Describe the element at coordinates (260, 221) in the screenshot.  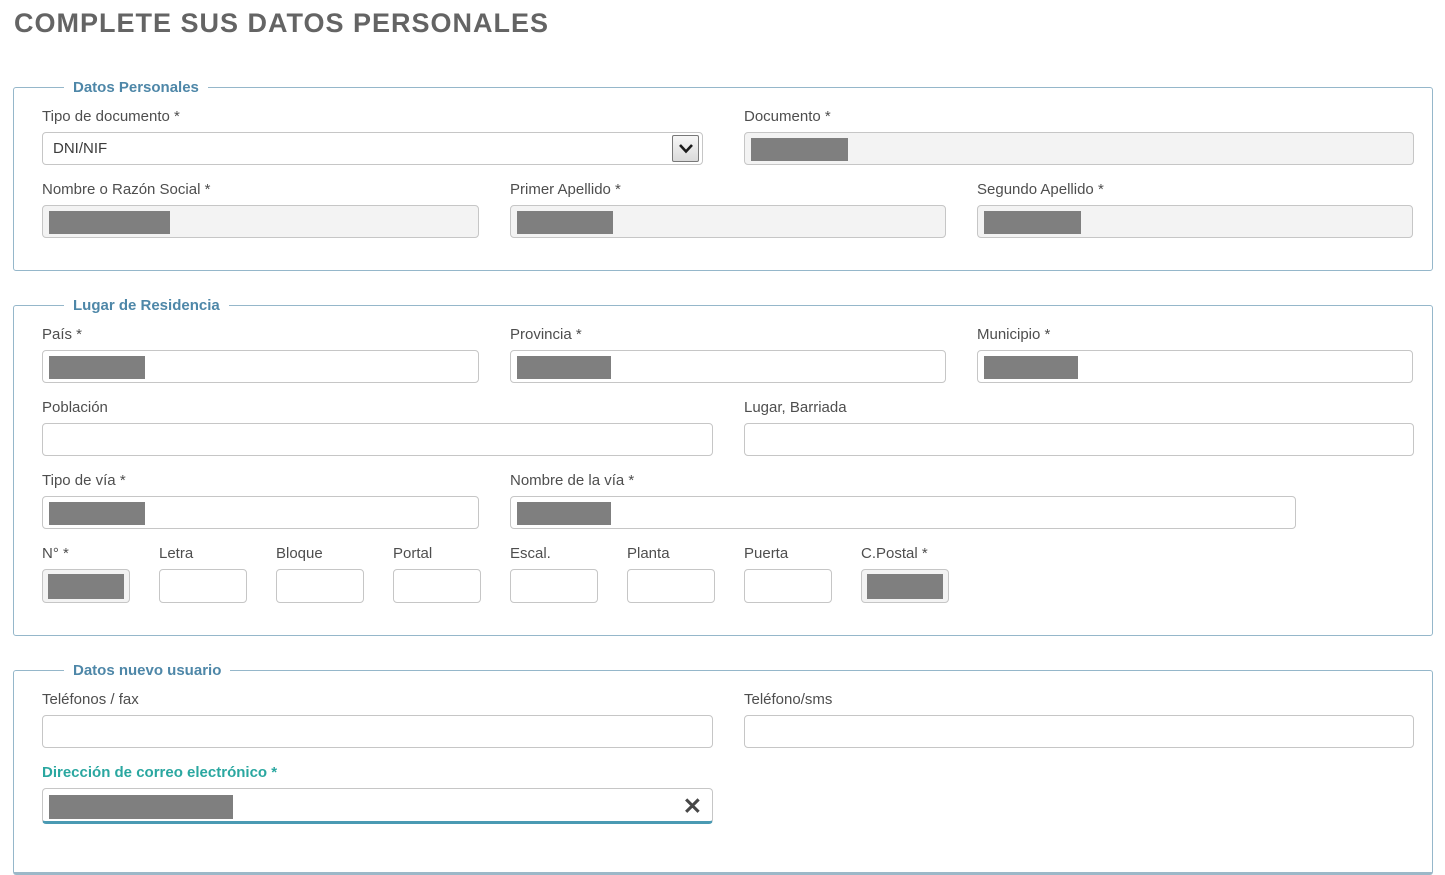
I see `nombre-razon-social-input` at that location.